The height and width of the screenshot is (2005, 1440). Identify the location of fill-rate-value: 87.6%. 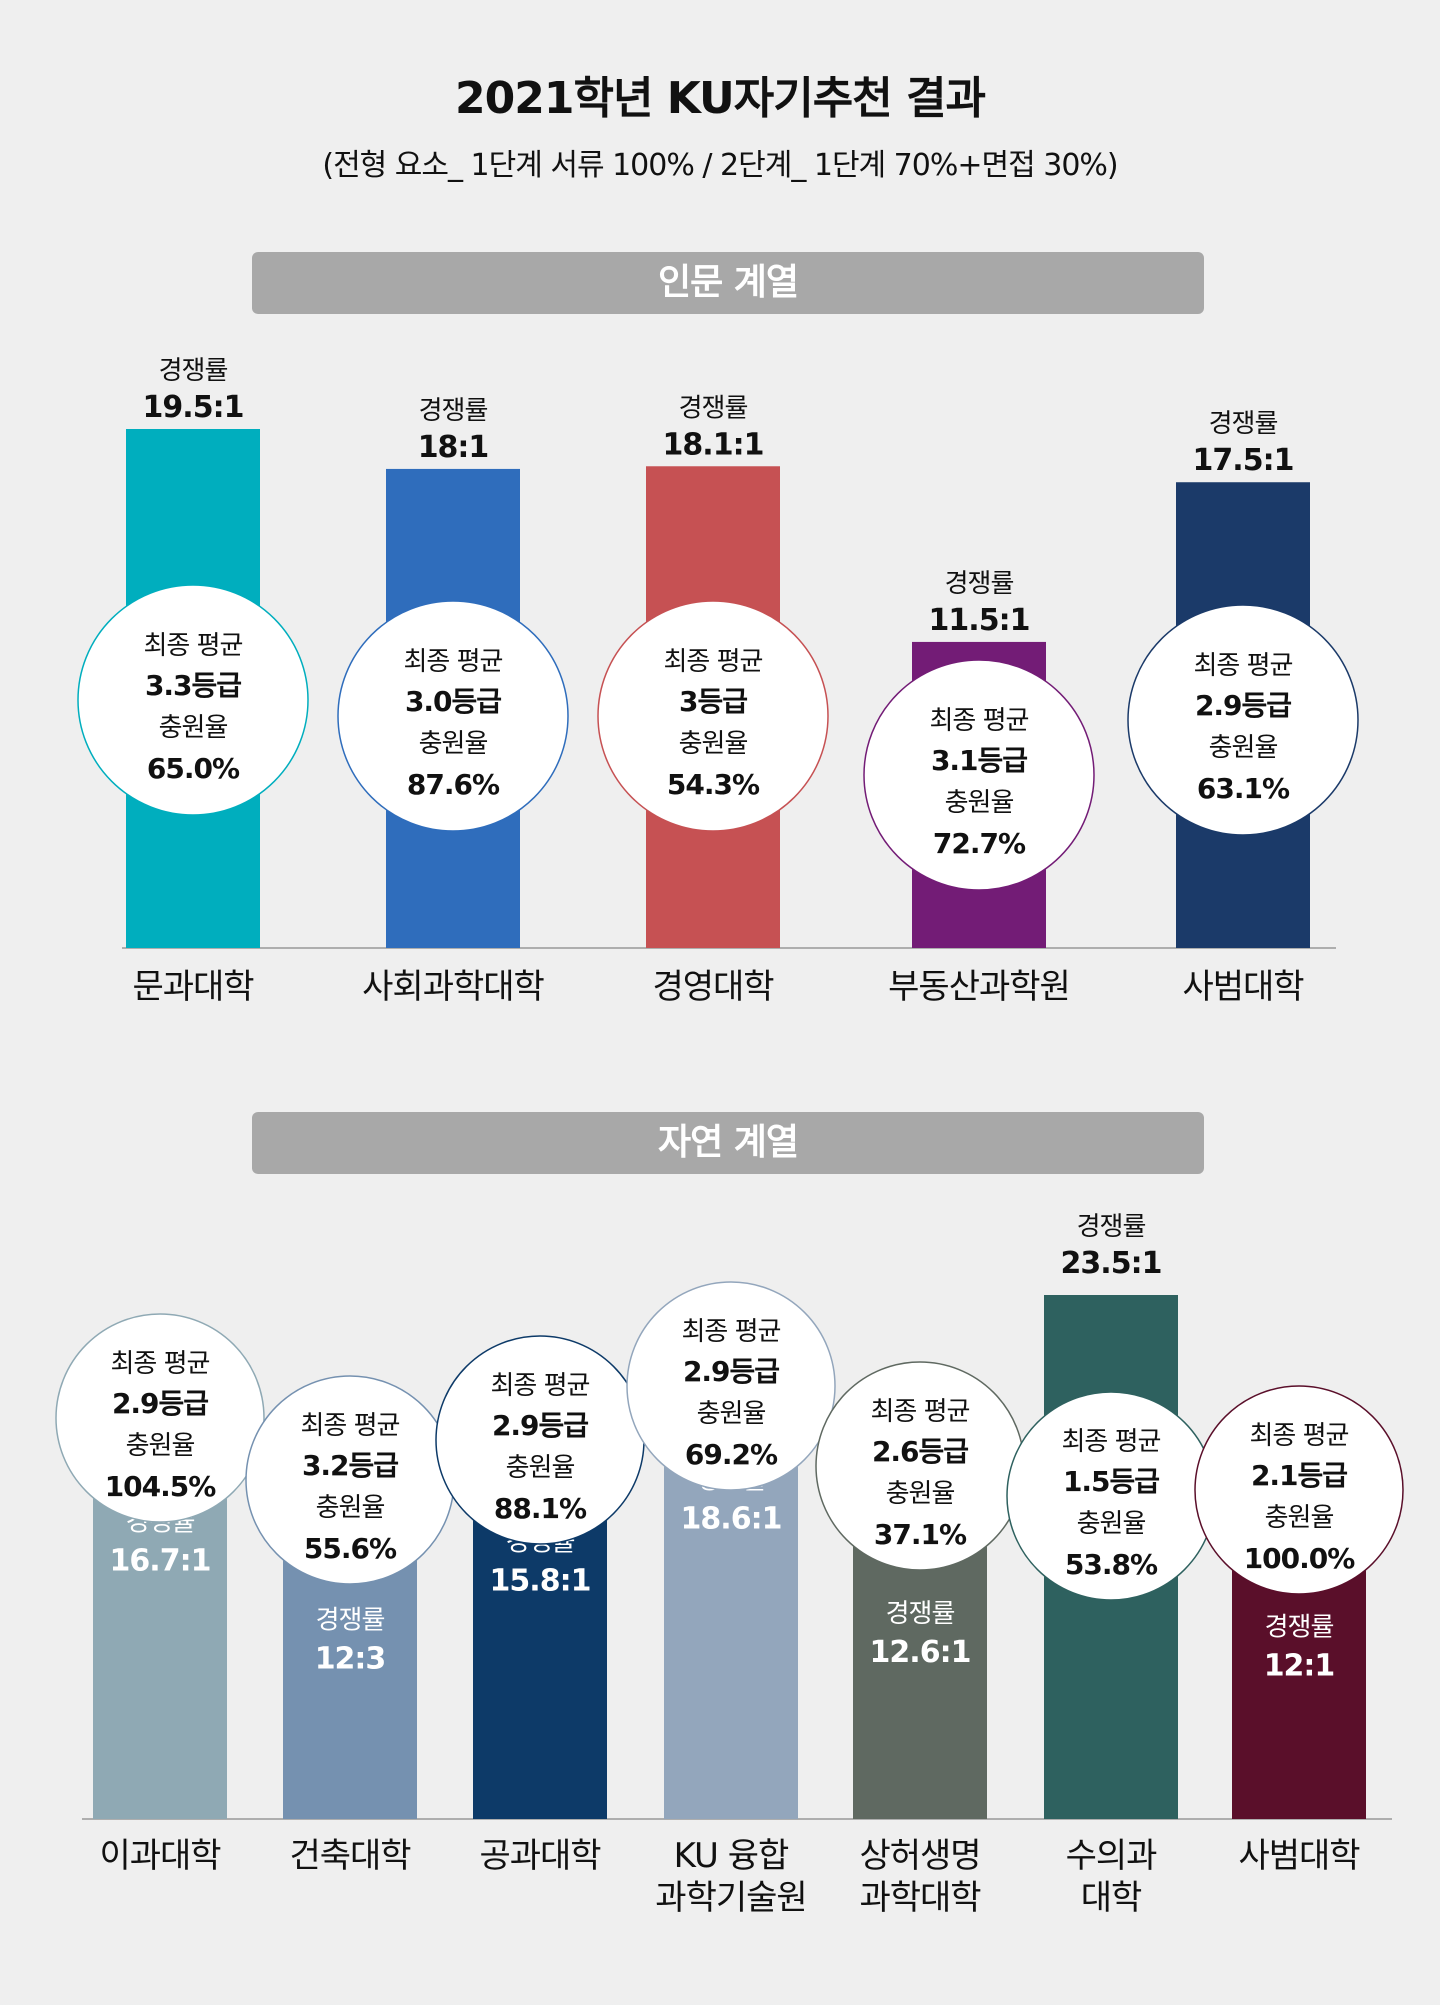
(453, 784).